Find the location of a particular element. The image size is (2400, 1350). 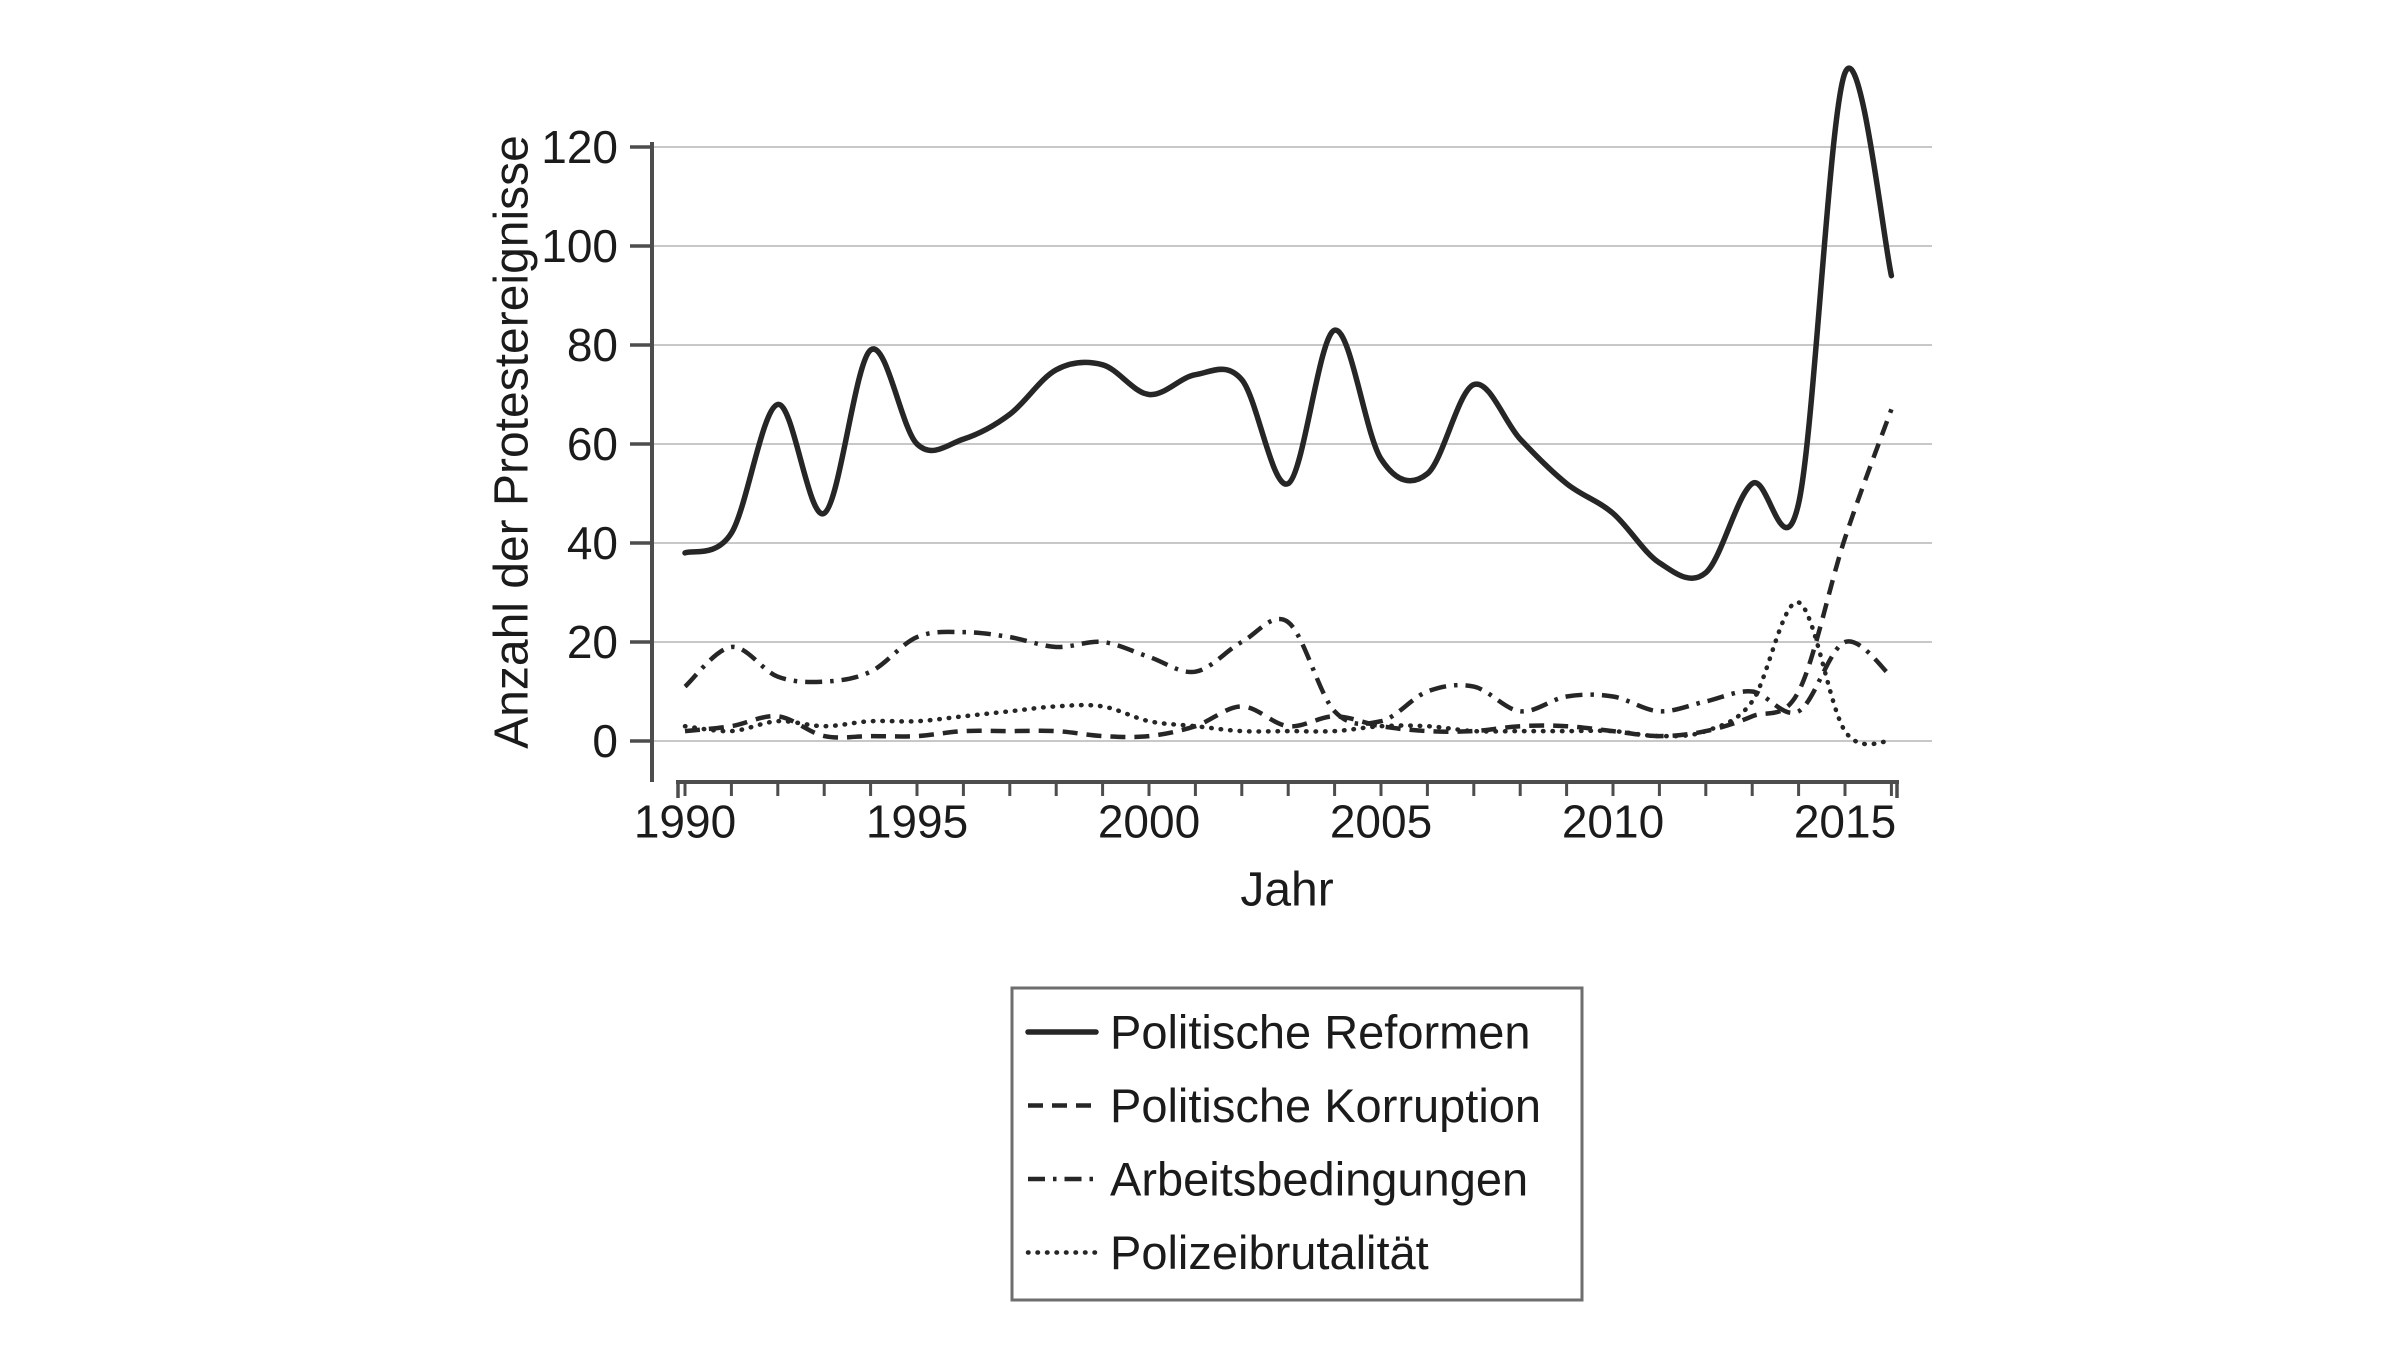

y-tick-label: 0 is located at coordinates (605, 741).